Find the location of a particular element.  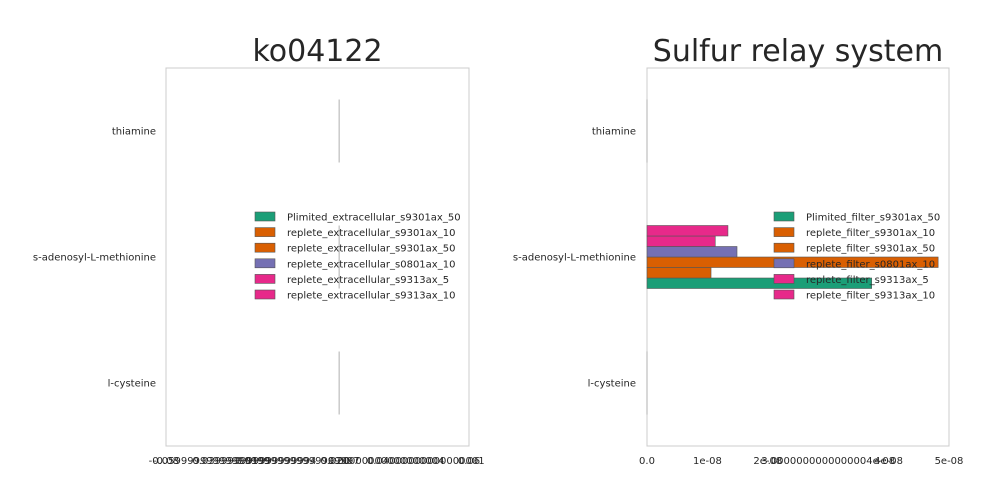

x-tick-label: -0.039999999999999994 is located at coordinates (253, 461).